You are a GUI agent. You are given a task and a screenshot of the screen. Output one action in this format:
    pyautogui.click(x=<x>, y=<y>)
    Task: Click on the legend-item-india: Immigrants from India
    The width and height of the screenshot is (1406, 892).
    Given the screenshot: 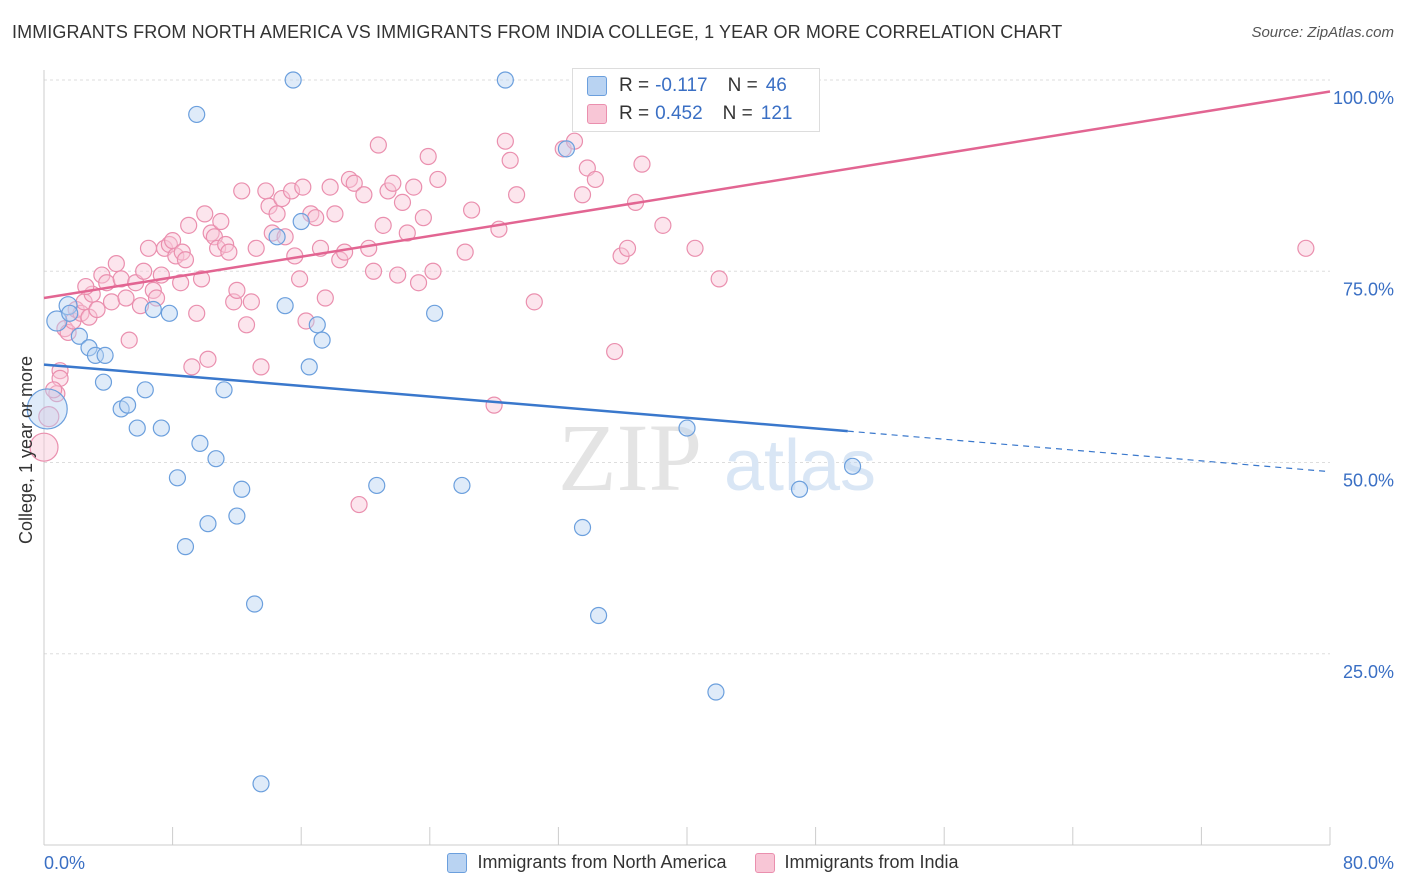 What is the action you would take?
    pyautogui.click(x=856, y=862)
    